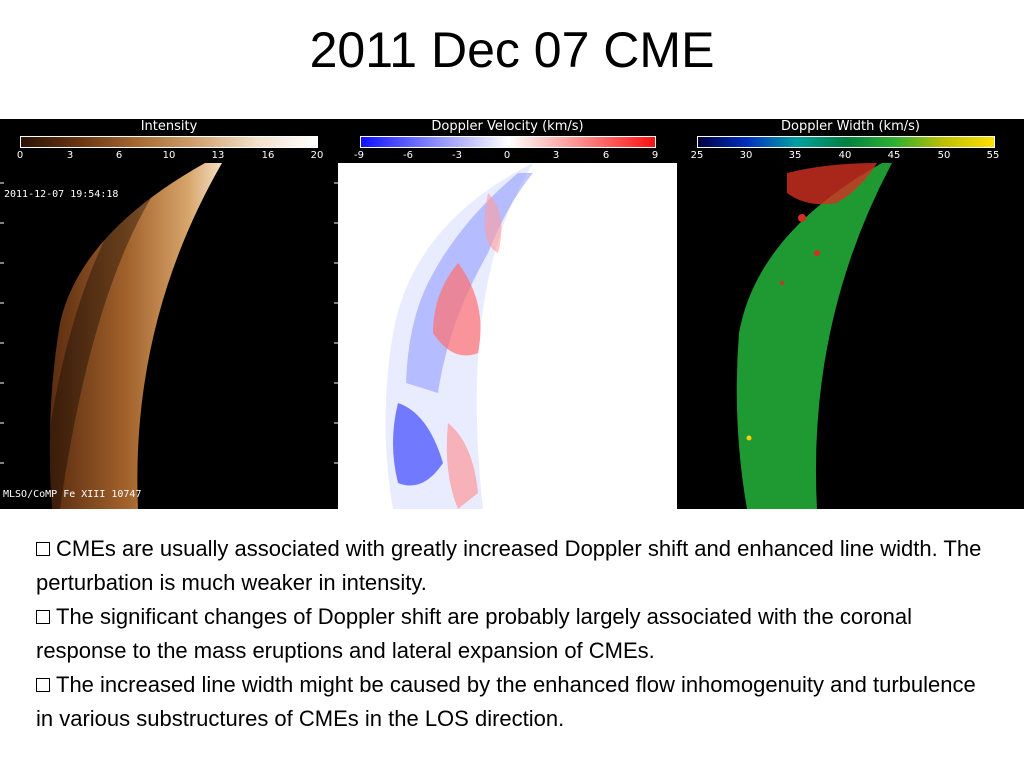  What do you see at coordinates (169, 142) in the screenshot?
I see `intensity-colorbar` at bounding box center [169, 142].